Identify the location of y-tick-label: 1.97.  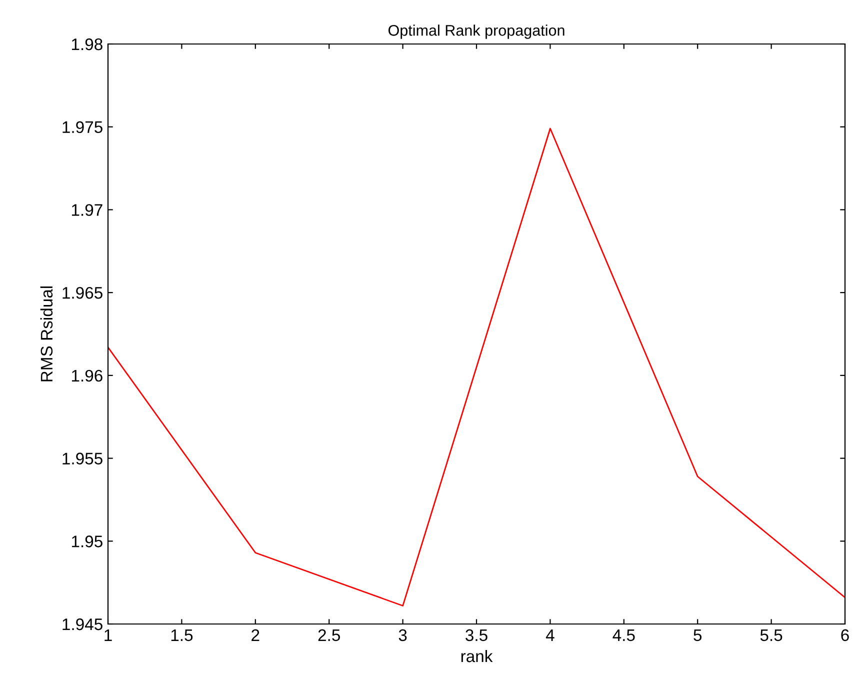
(87, 210).